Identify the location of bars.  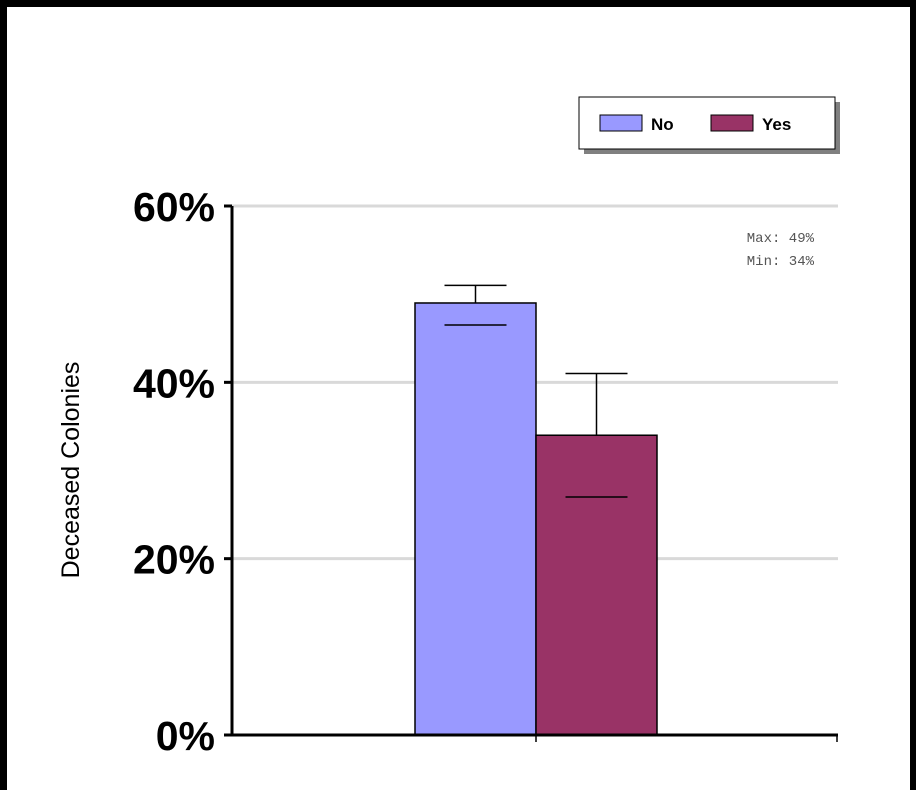
(536, 519).